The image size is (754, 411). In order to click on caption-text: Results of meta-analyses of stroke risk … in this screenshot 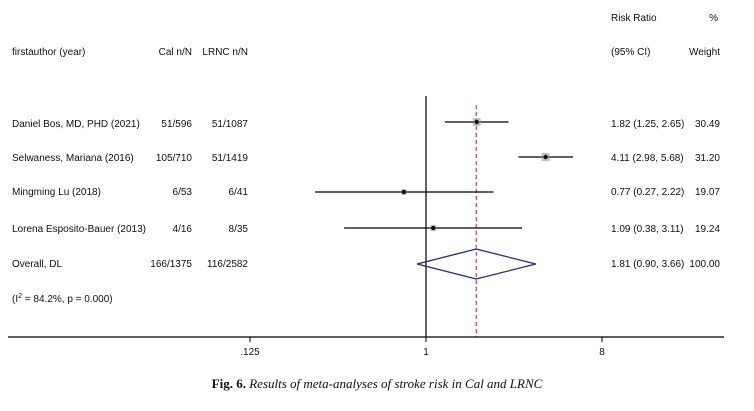, I will do `click(396, 383)`.